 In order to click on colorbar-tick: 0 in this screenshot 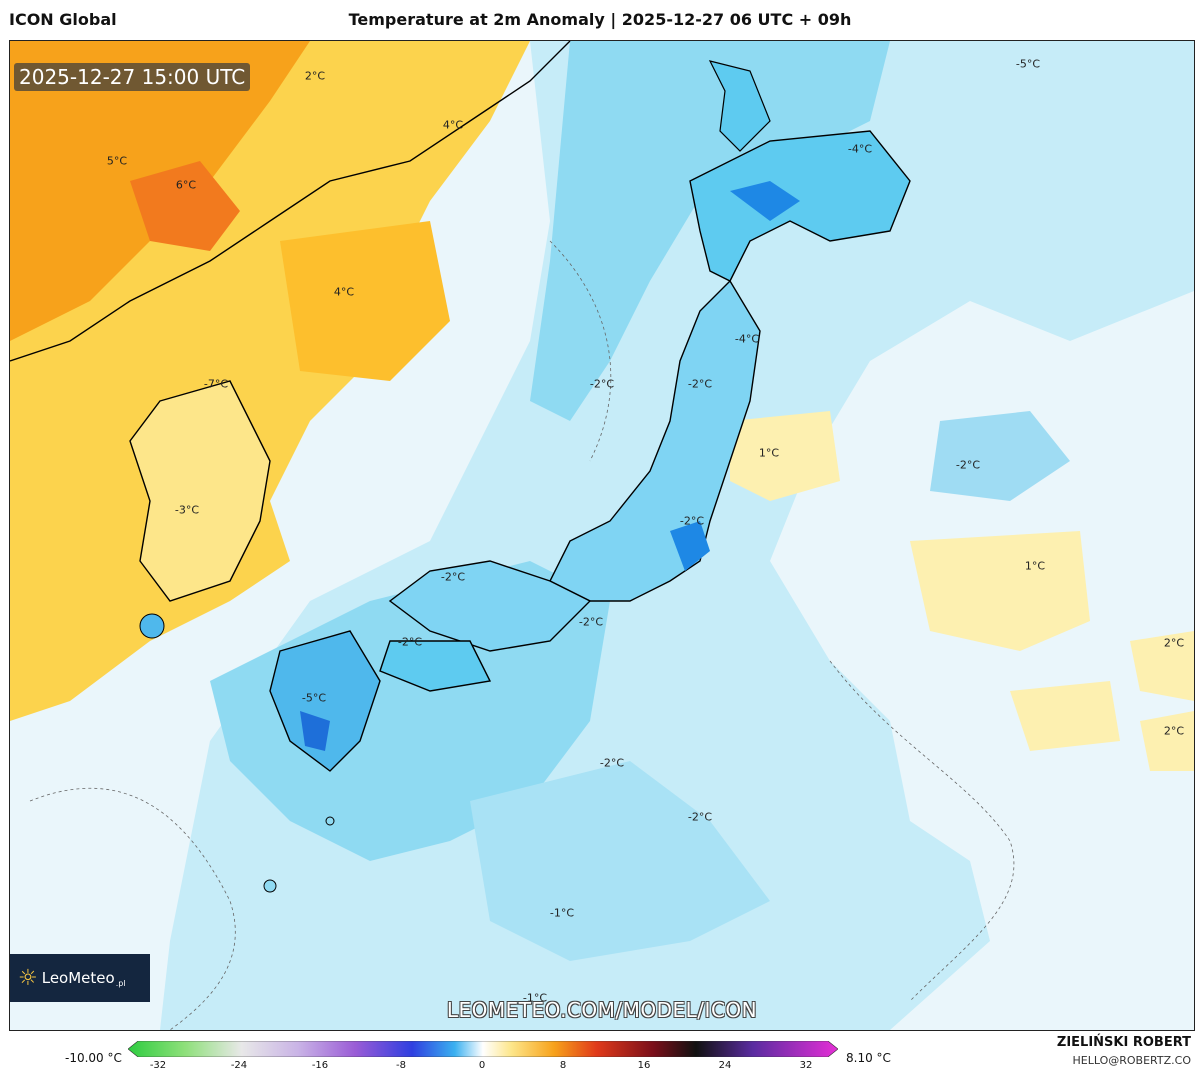, I will do `click(482, 1065)`.